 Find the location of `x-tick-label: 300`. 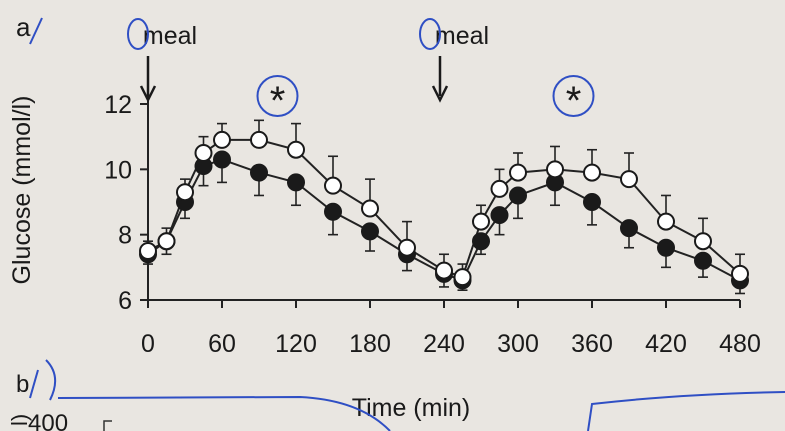

x-tick-label: 300 is located at coordinates (518, 344).